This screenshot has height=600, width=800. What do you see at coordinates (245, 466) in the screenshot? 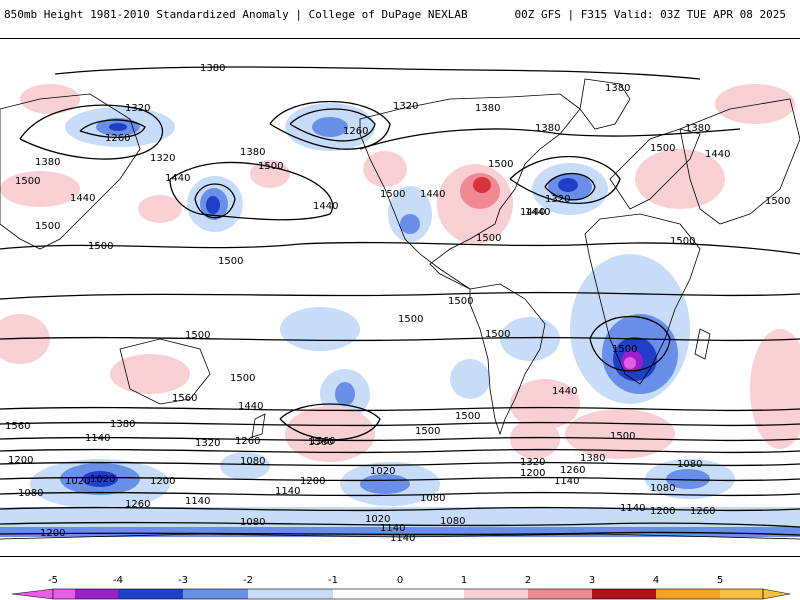
I see `anomaly-neg-nz` at bounding box center [245, 466].